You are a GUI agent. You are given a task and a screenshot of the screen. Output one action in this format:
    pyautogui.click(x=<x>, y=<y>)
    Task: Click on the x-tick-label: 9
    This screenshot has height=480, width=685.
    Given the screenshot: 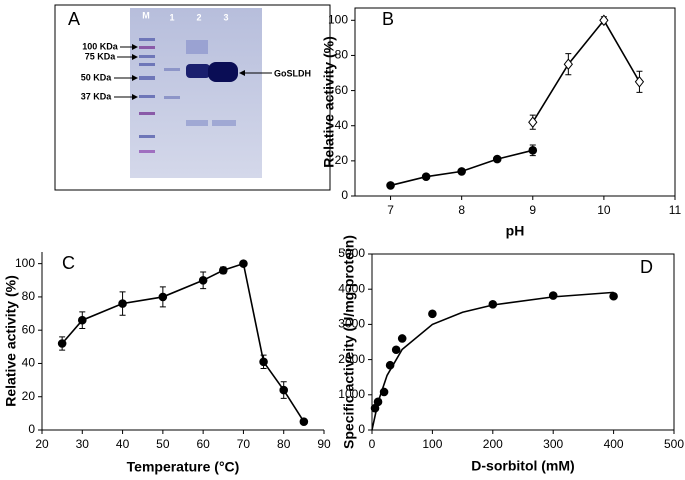 What is the action you would take?
    pyautogui.click(x=532, y=210)
    